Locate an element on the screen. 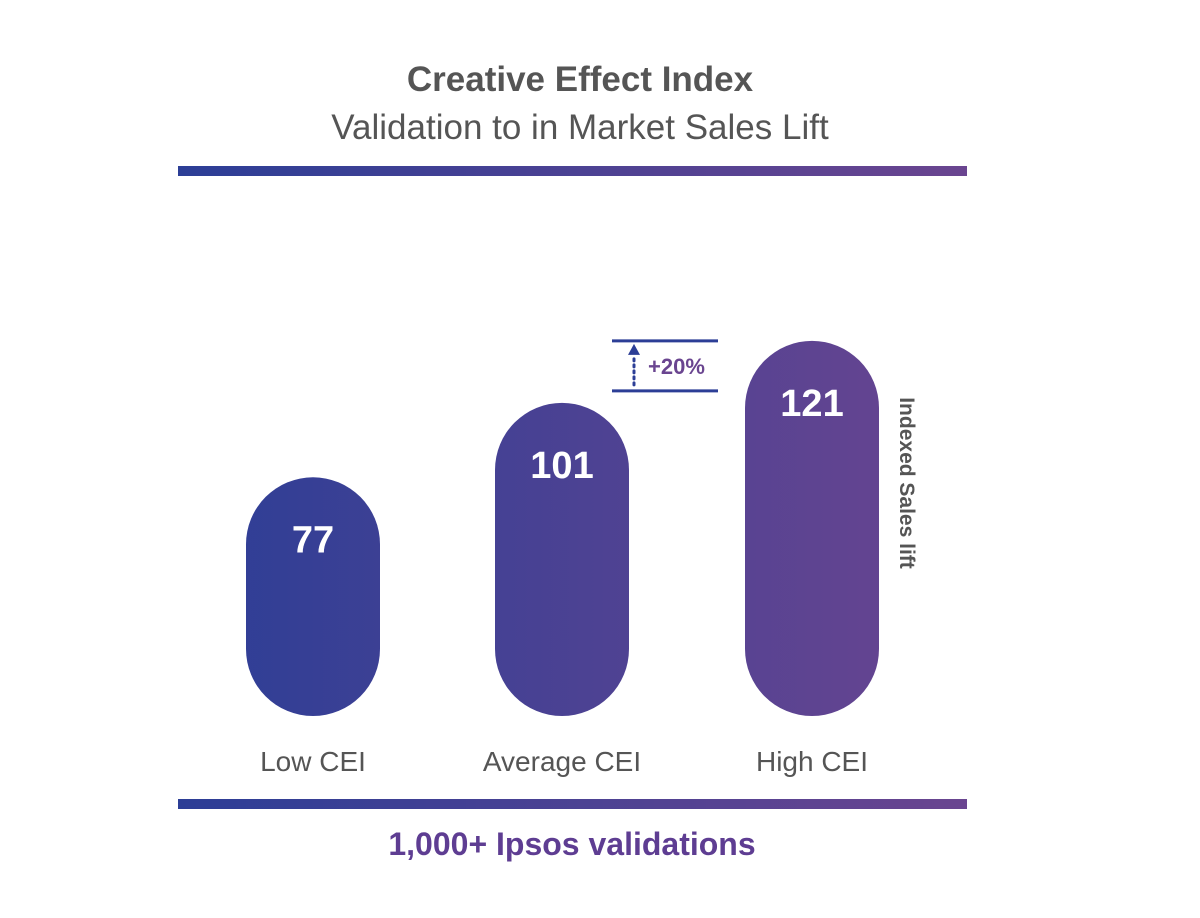 Image resolution: width=1200 pixels, height=918 pixels. chart-title: Creative Effect Index is located at coordinates (580, 79).